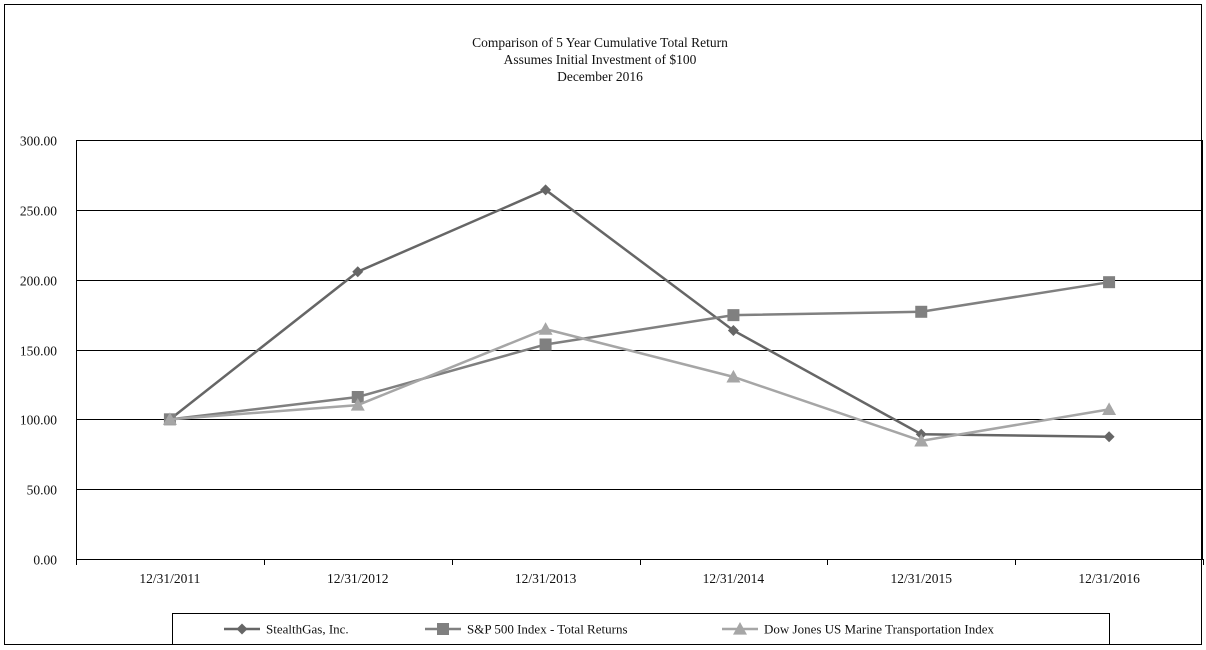 Image resolution: width=1206 pixels, height=650 pixels. What do you see at coordinates (42, 490) in the screenshot?
I see `y-tick-label: 50.00` at bounding box center [42, 490].